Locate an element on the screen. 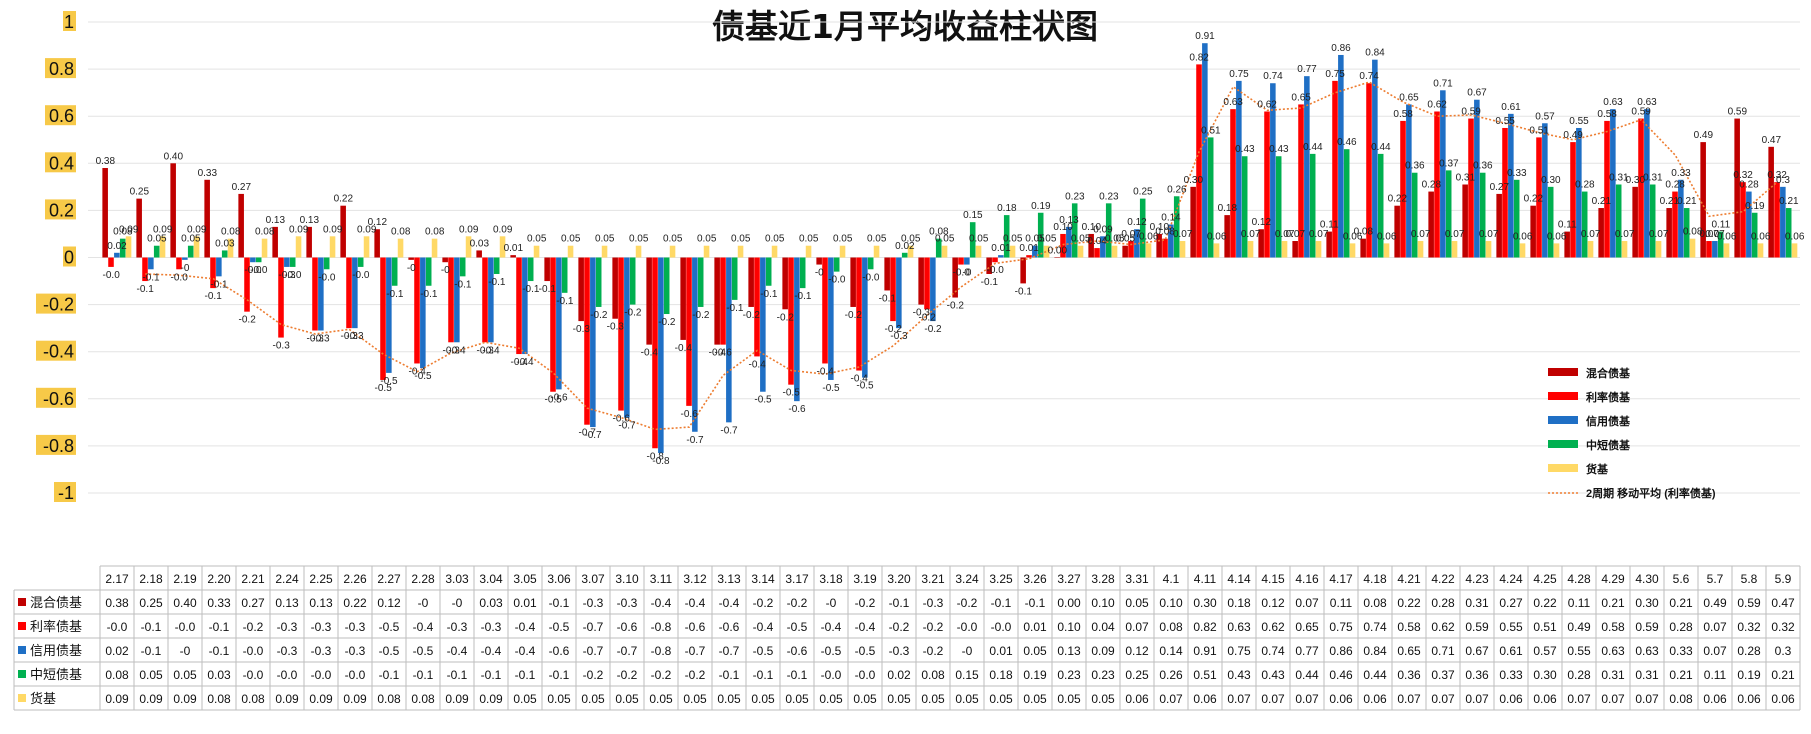 The width and height of the screenshot is (1811, 734). data-label: 0.30 is located at coordinates (1551, 180).